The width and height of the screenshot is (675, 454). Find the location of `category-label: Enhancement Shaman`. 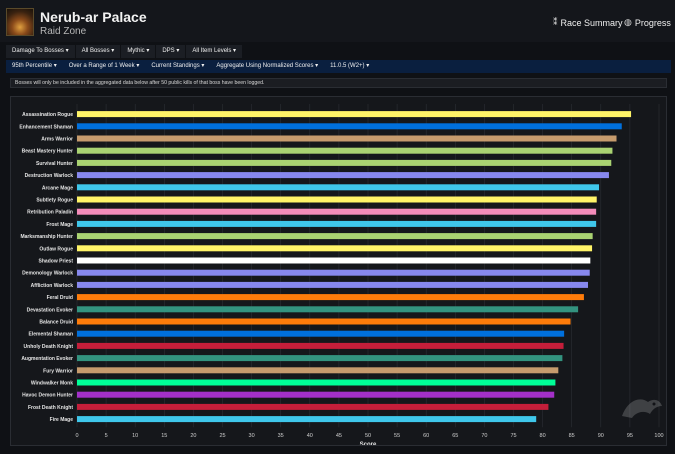

category-label: Enhancement Shaman is located at coordinates (46, 127).